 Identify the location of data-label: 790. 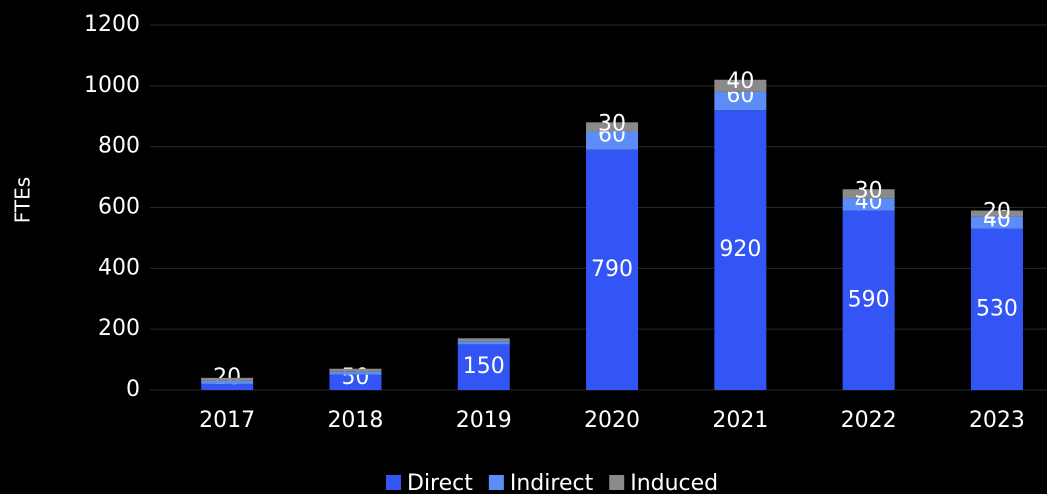
(612, 269).